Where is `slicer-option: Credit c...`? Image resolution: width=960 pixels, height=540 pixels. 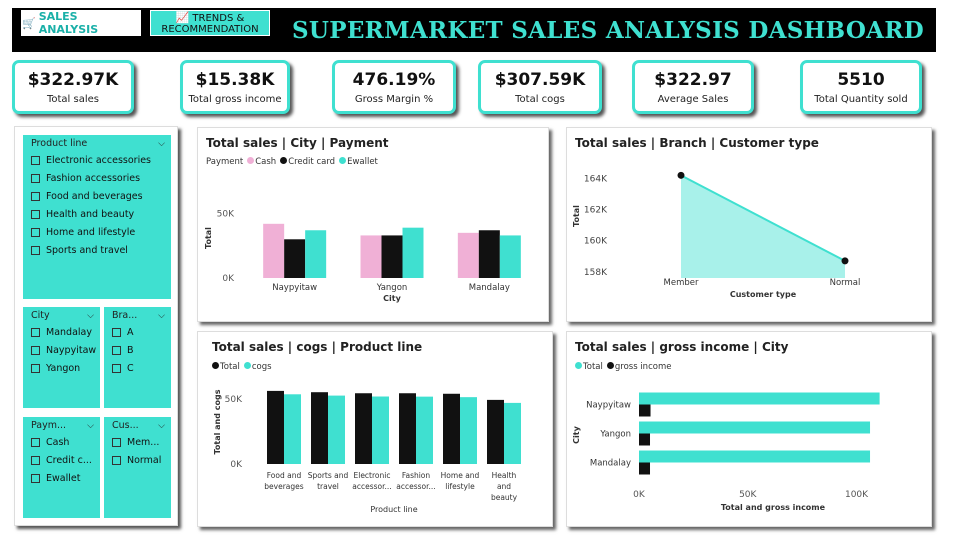 slicer-option: Credit c... is located at coordinates (61, 460).